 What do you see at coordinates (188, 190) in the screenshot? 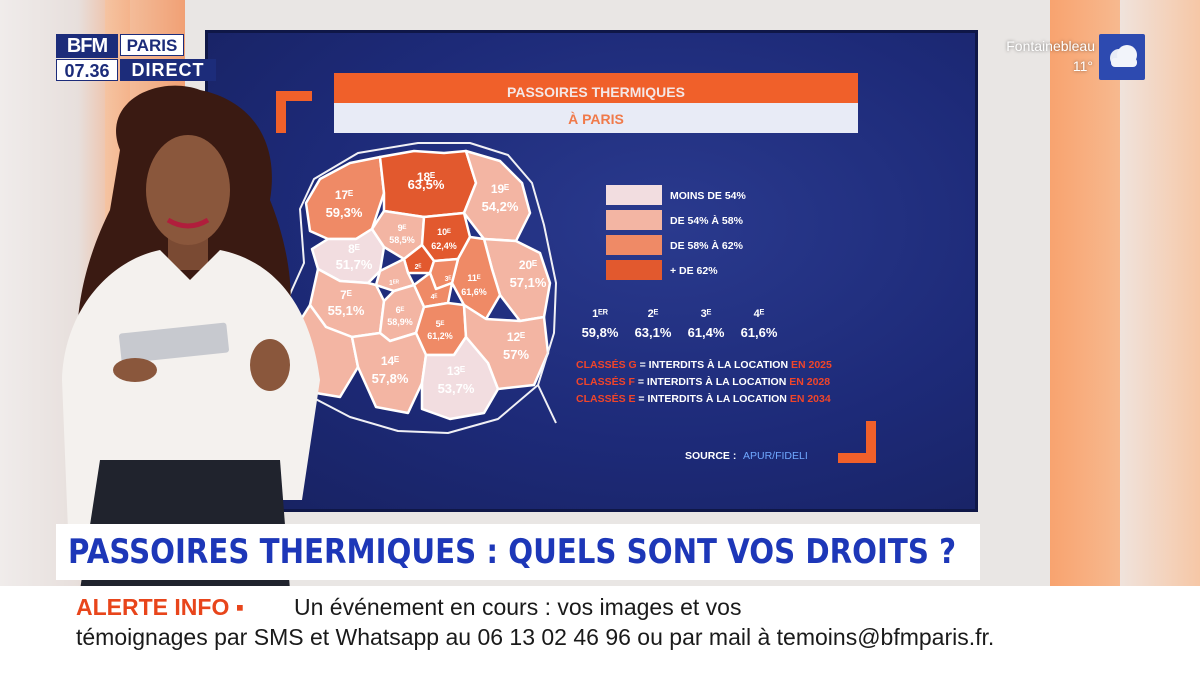
I see `presenter-face` at bounding box center [188, 190].